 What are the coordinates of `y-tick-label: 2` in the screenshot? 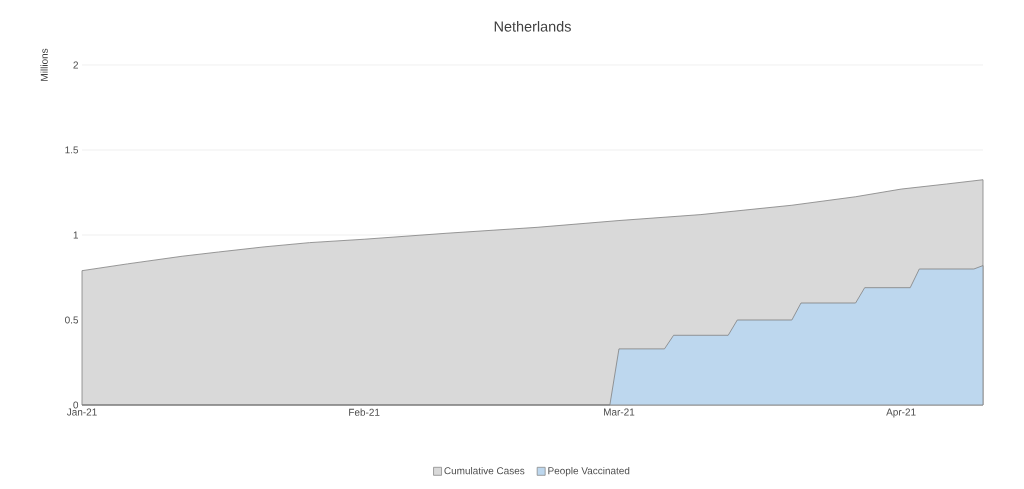 It's located at (75, 65).